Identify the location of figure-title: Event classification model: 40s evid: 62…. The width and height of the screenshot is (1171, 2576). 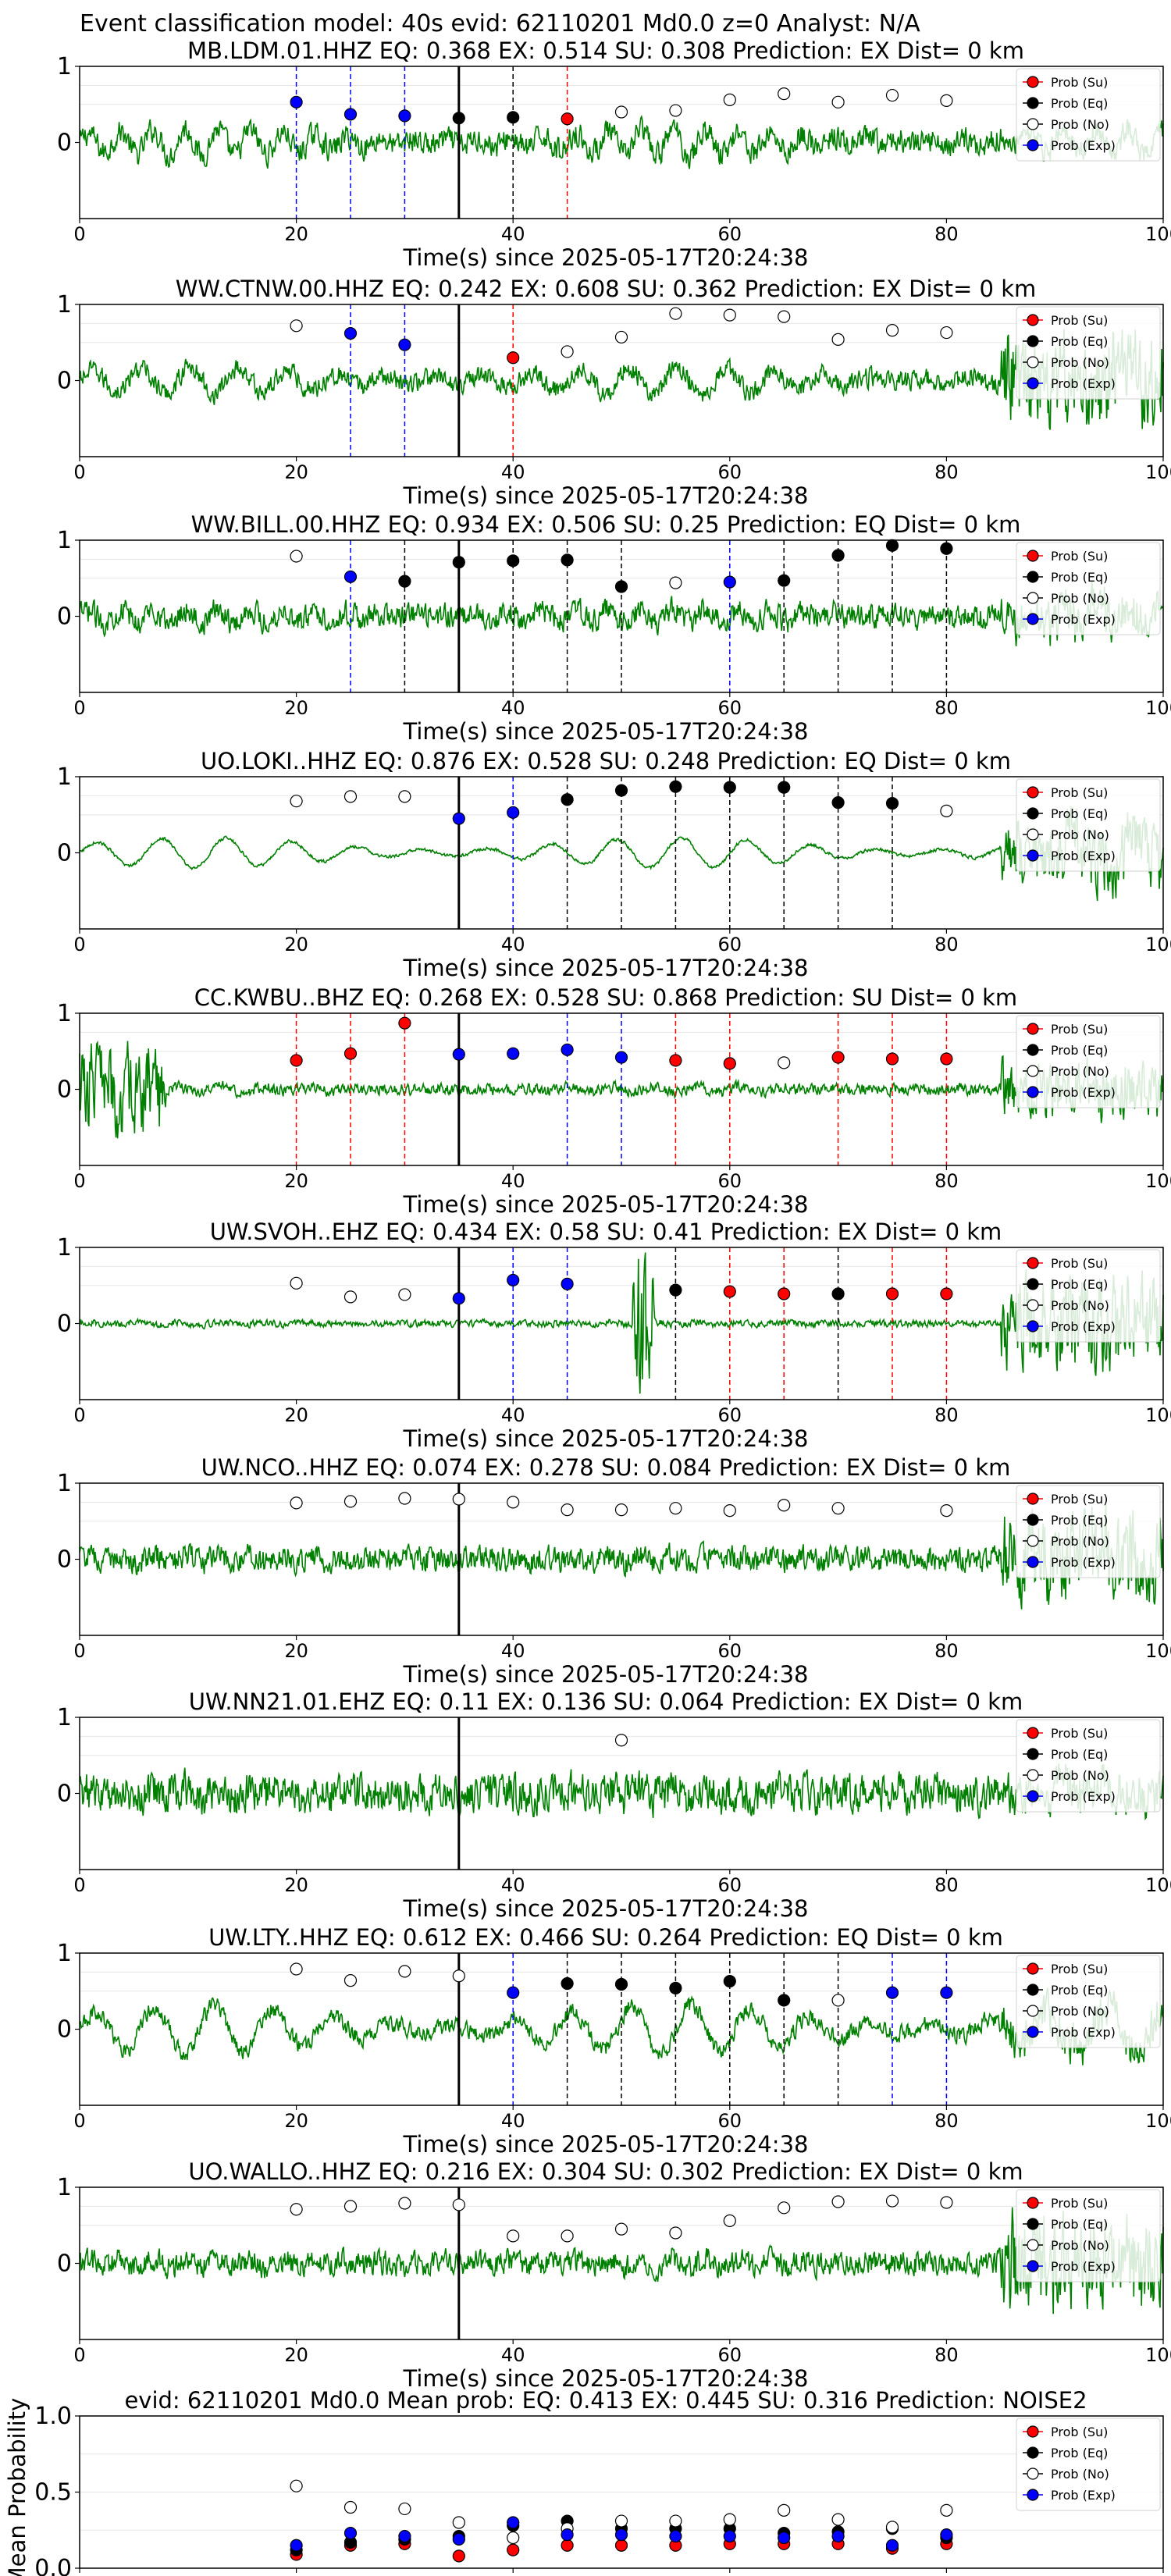
(500, 23).